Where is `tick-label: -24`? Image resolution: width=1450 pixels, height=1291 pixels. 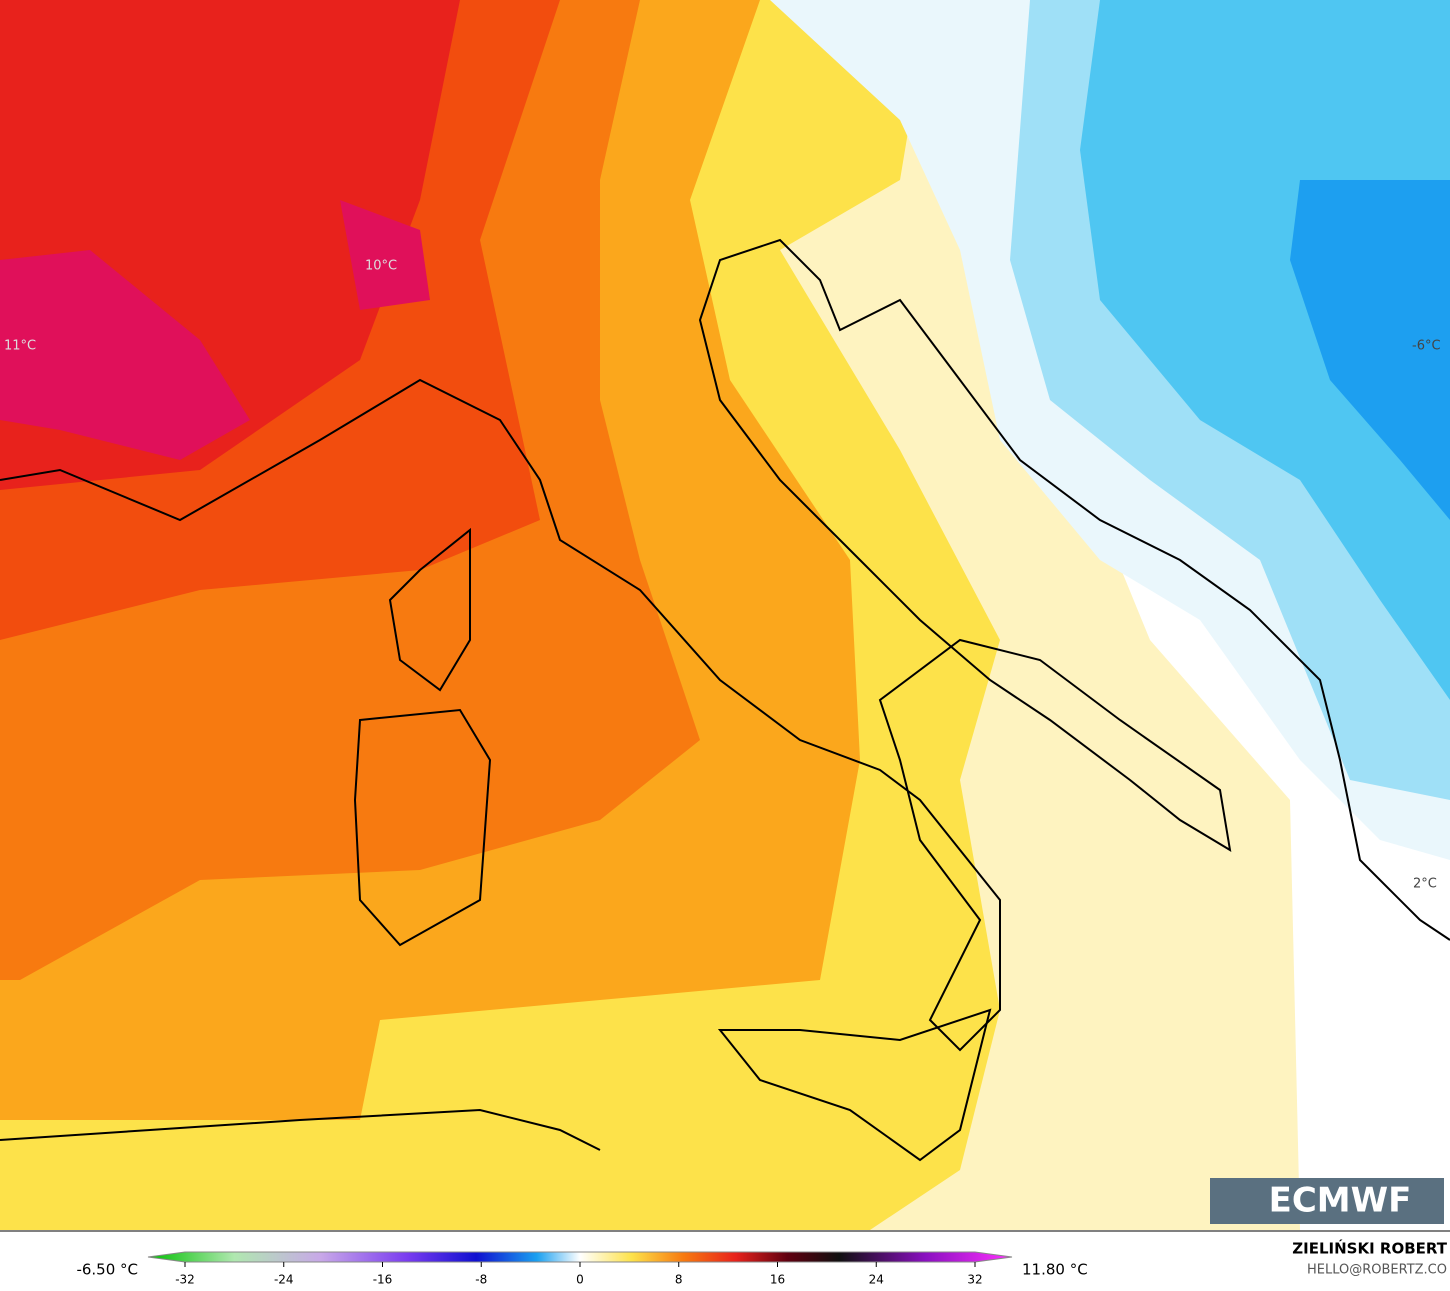
tick-label: -24 is located at coordinates (284, 1280).